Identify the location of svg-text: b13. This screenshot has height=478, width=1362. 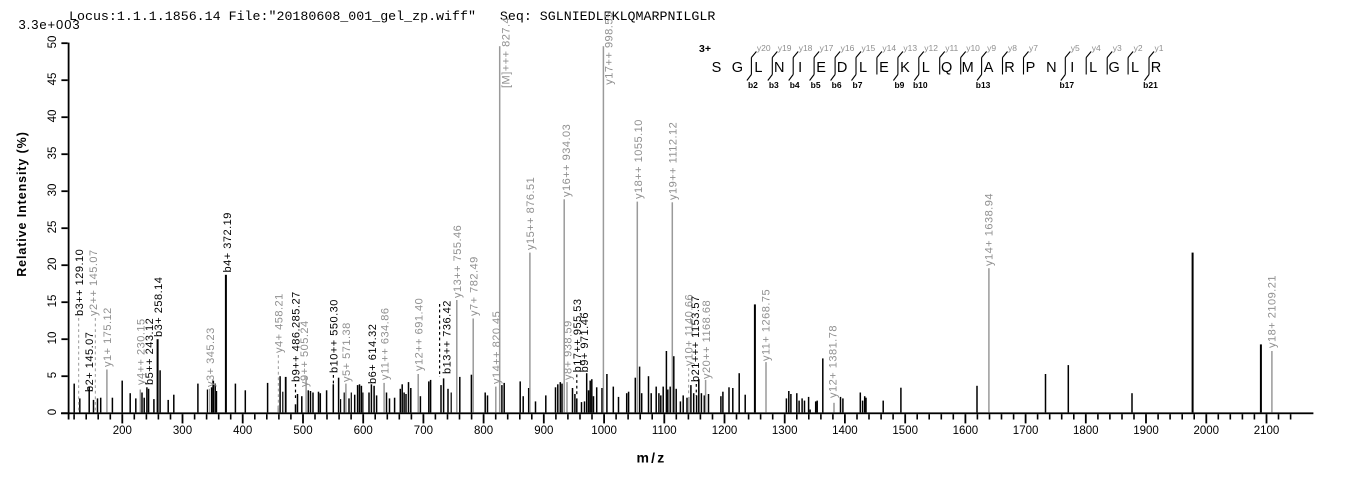
(983, 85).